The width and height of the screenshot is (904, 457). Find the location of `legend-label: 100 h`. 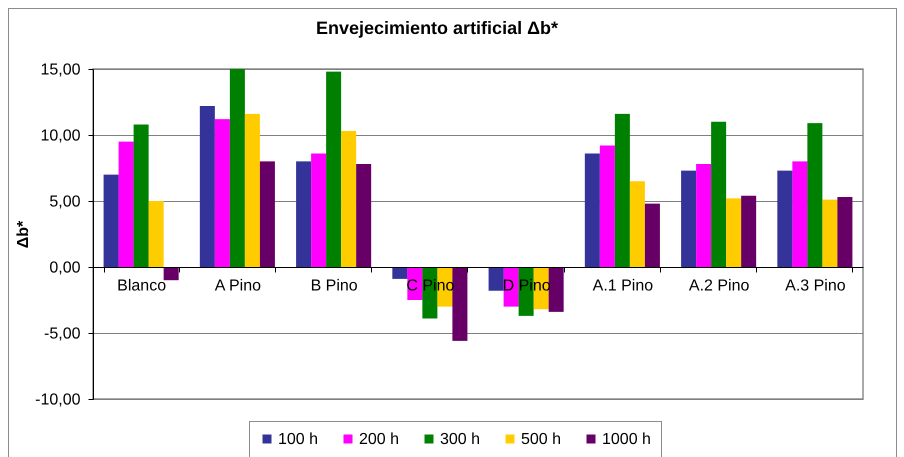

legend-label: 100 h is located at coordinates (298, 439).